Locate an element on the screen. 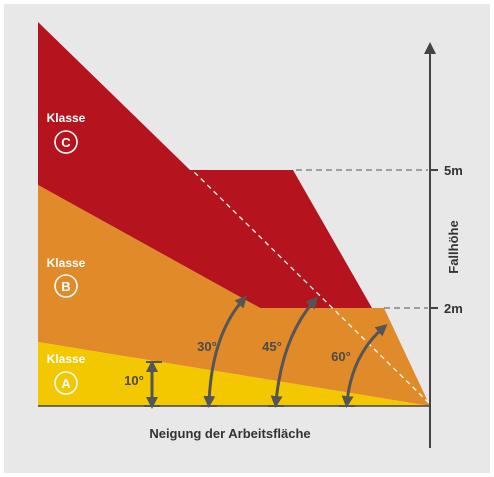  class-c-word: Klasse is located at coordinates (66, 118).